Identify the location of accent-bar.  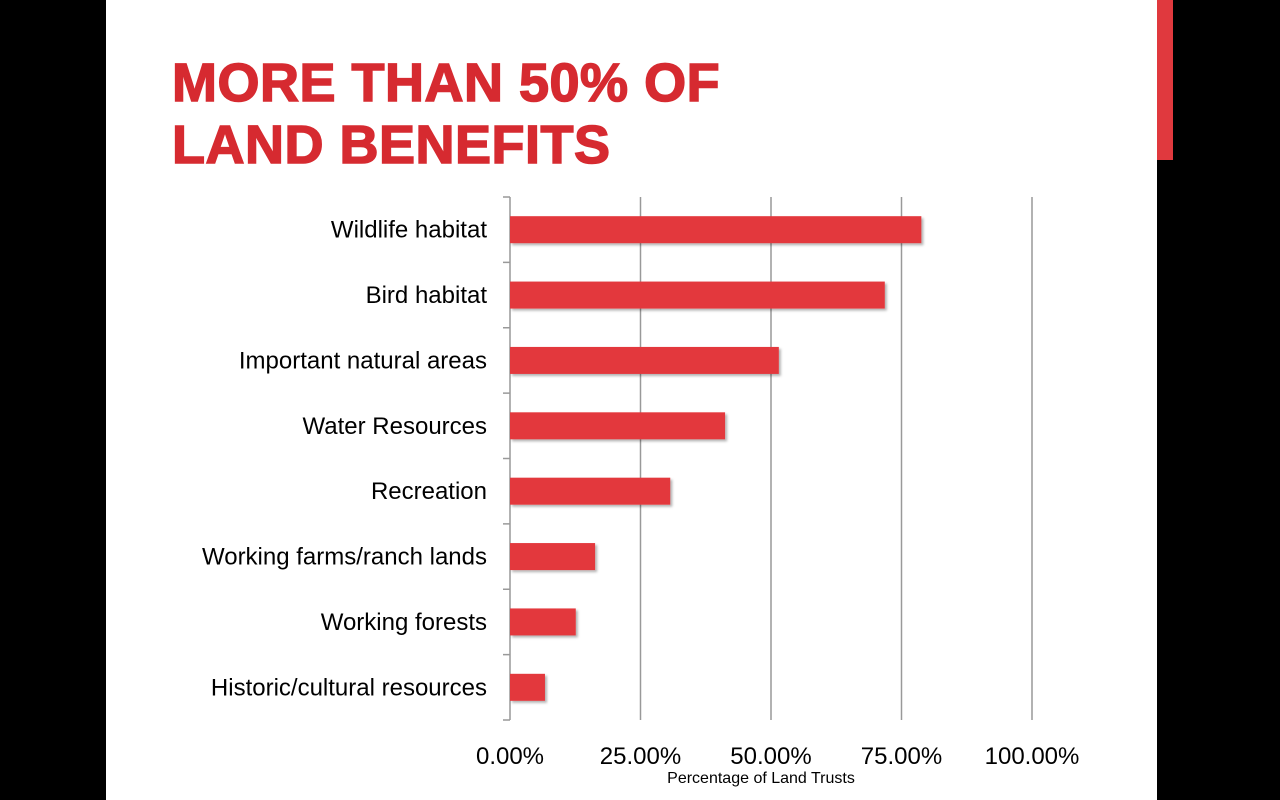
(1165, 80).